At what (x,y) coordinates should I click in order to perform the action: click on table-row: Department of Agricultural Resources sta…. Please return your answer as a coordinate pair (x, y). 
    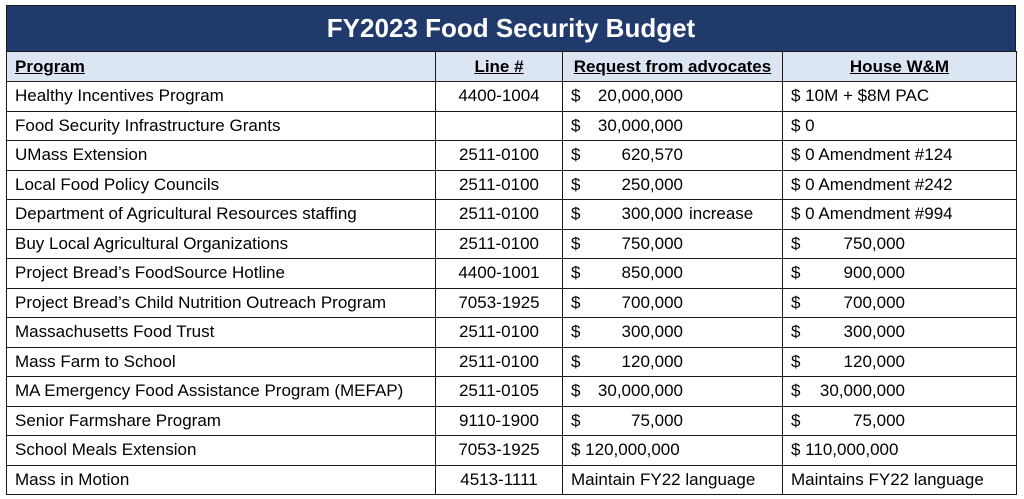
    Looking at the image, I should click on (511, 214).